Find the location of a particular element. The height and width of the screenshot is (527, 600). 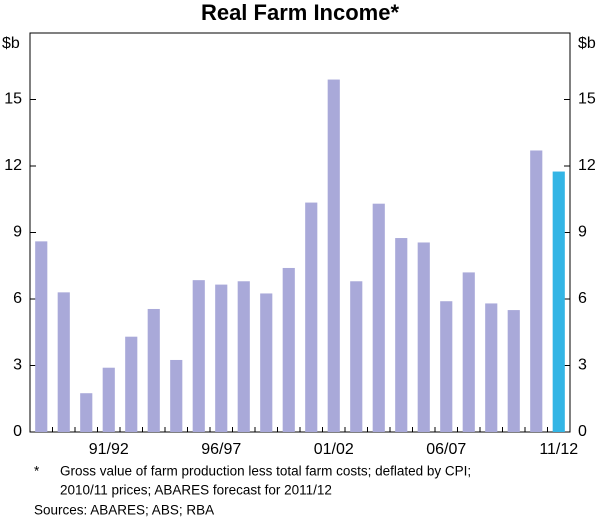

y-tick-label: 0 is located at coordinates (17, 431).